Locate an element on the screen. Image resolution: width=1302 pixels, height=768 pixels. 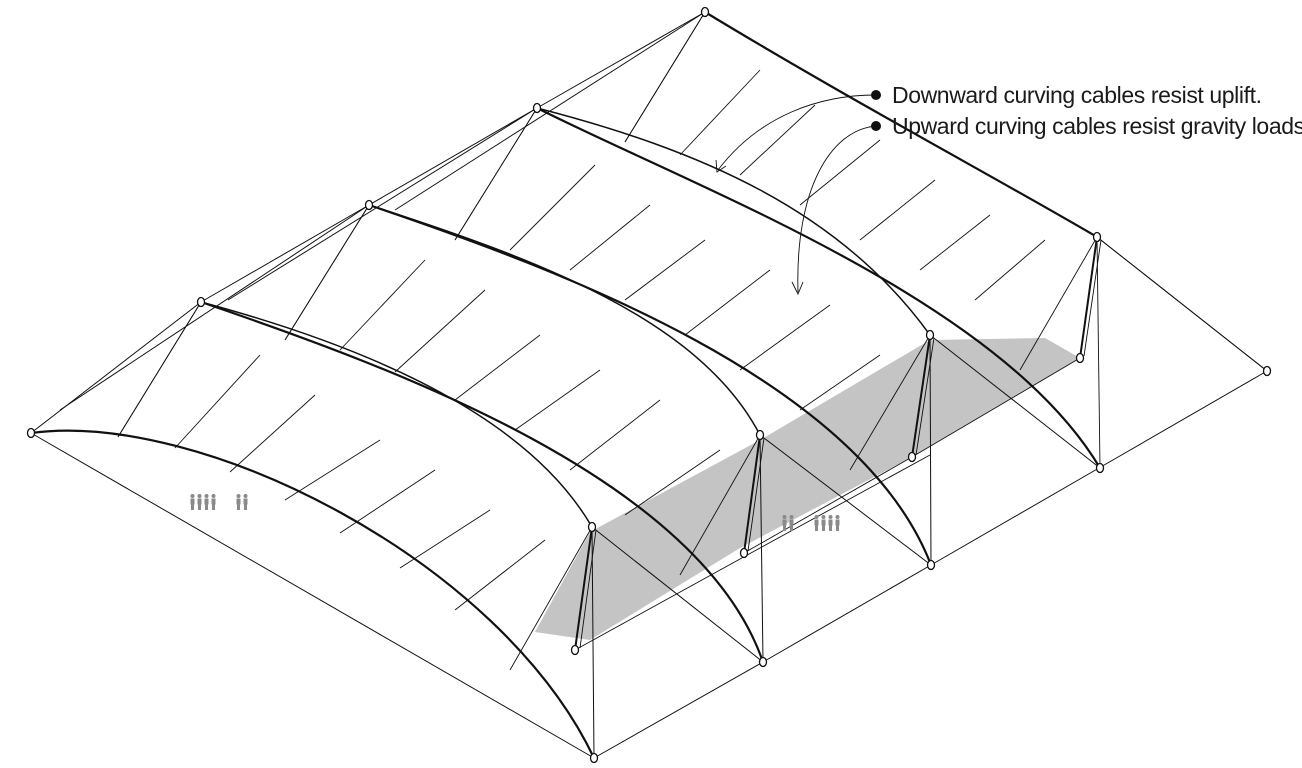
callout-leader-upward is located at coordinates (837, 209).